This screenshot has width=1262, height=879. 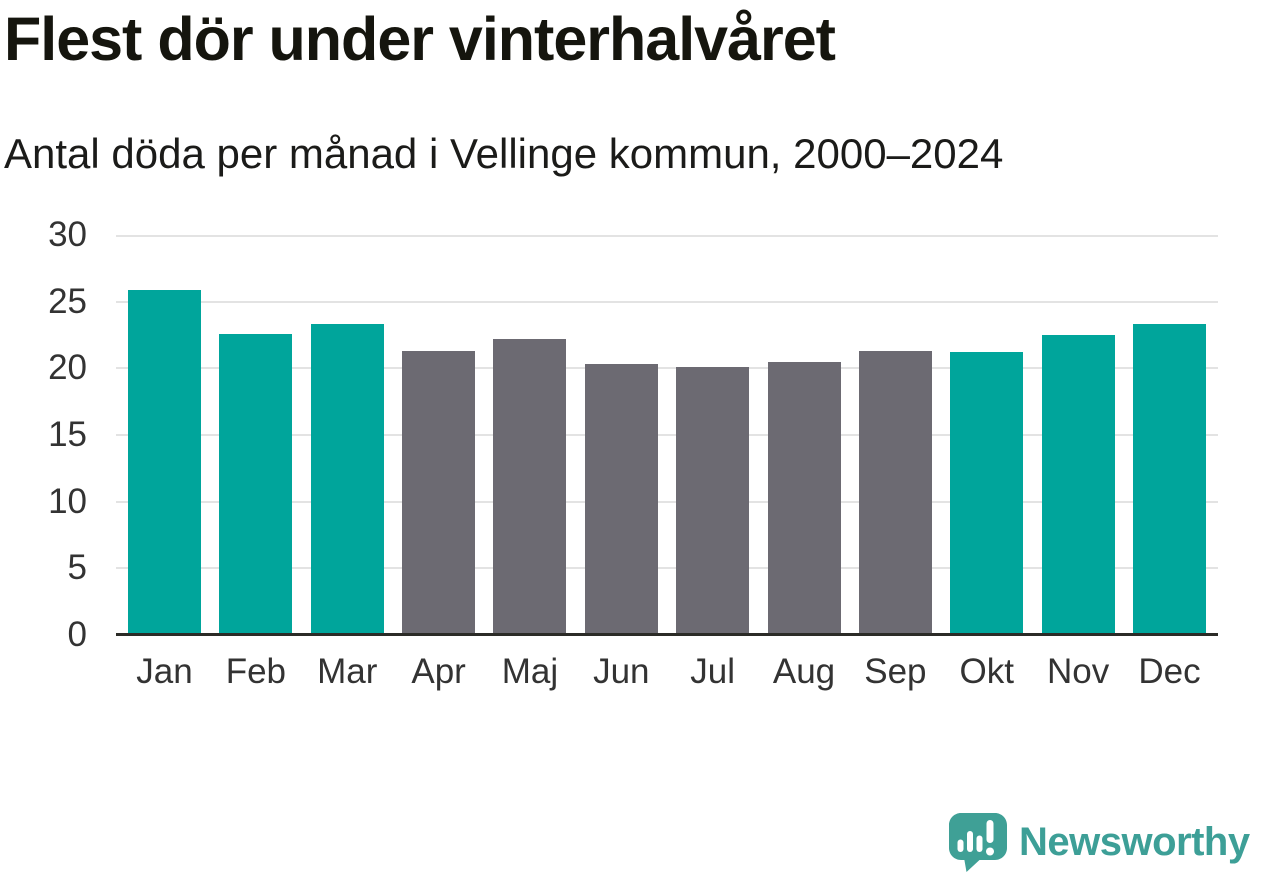 I want to click on x-tick-label-jun: Jun, so click(x=621, y=671).